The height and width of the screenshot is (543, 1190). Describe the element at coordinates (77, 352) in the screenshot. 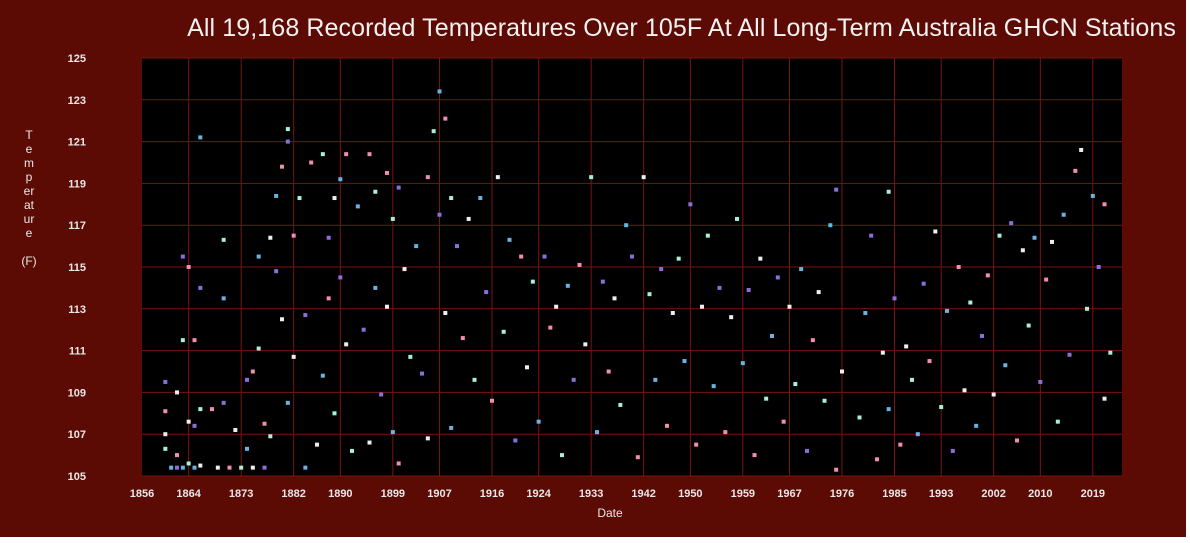

I see `y-tick-label: 111` at that location.